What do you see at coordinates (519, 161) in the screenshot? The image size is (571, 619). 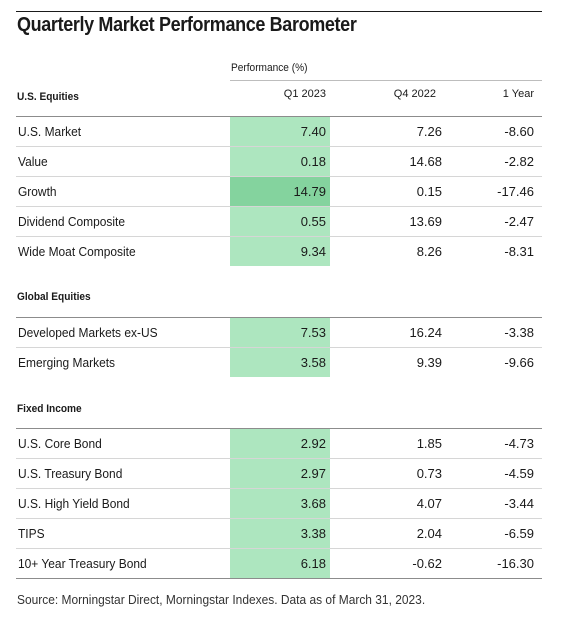 I see `one-year-value: -2.82` at bounding box center [519, 161].